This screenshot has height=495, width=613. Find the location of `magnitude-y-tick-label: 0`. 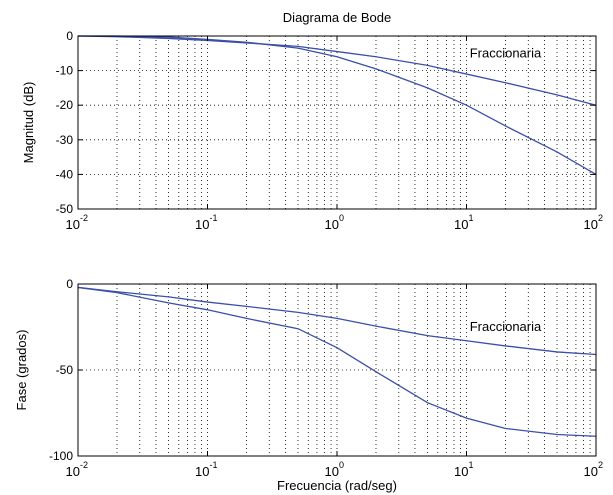

magnitude-y-tick-label: 0 is located at coordinates (69, 36).